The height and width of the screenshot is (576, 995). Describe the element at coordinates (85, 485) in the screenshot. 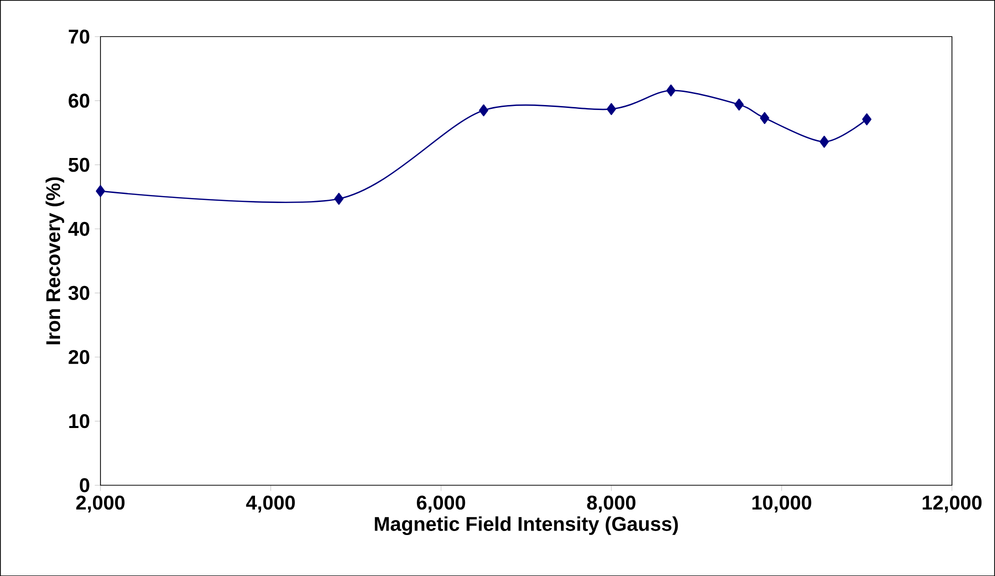

I see `y-tick-label: 0` at that location.